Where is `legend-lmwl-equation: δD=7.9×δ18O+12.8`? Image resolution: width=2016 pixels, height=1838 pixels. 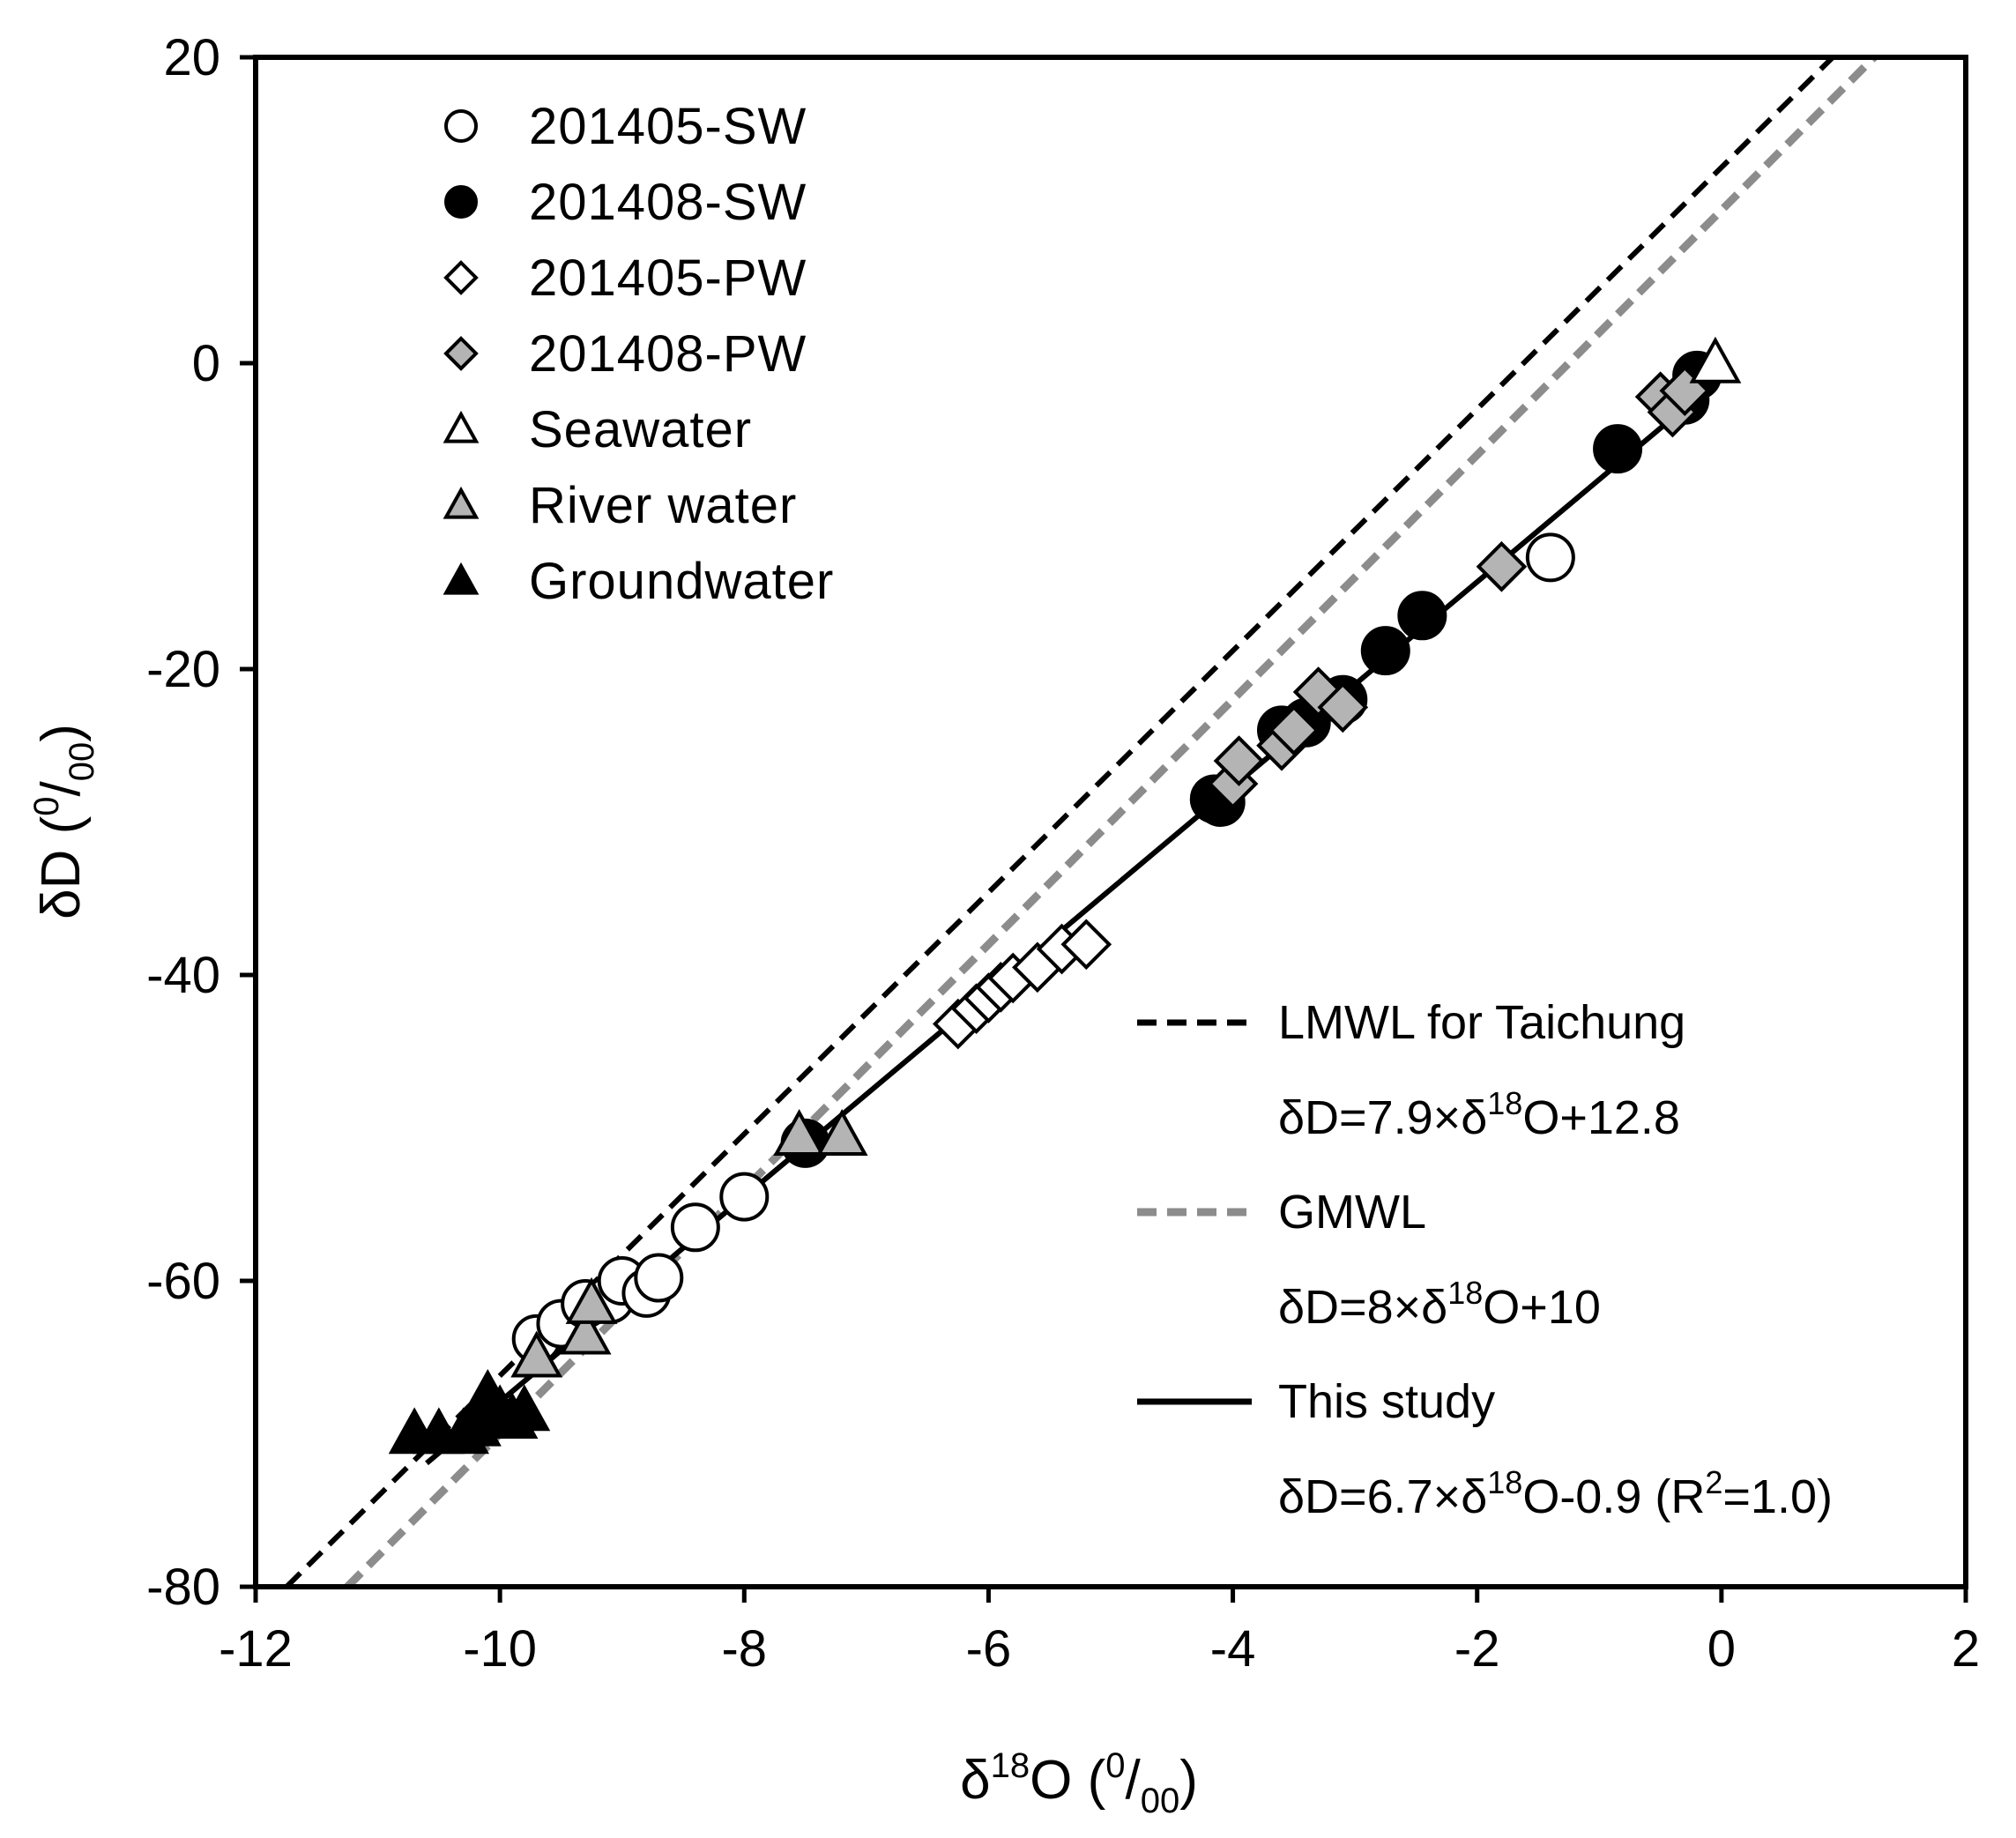
legend-lmwl-equation: δD=7.9×δ18O+12.8 is located at coordinates (1479, 1114).